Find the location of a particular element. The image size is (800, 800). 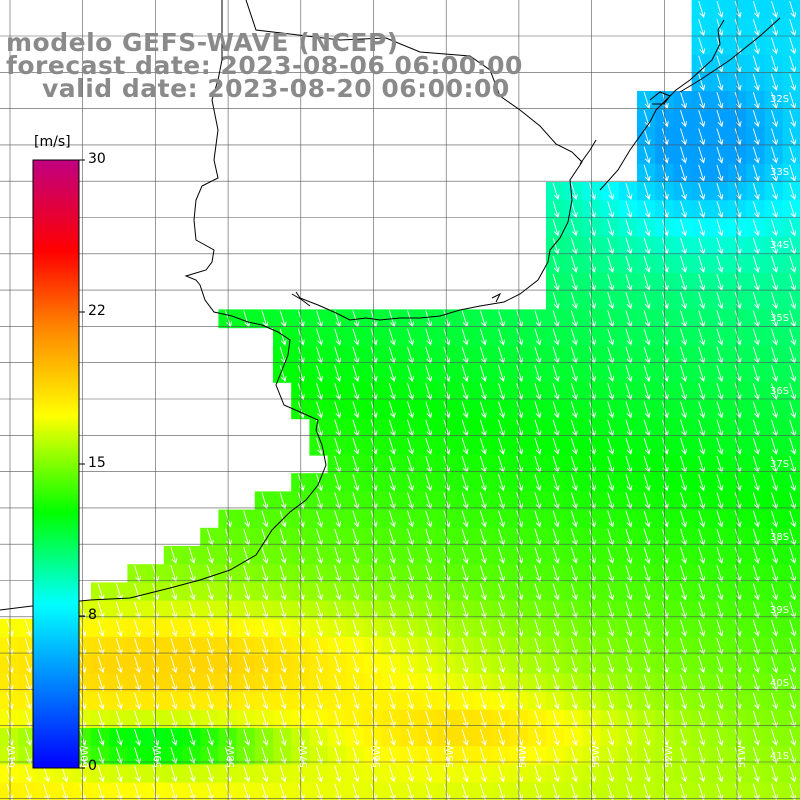

latitude-label: 40S is located at coordinates (780, 683).